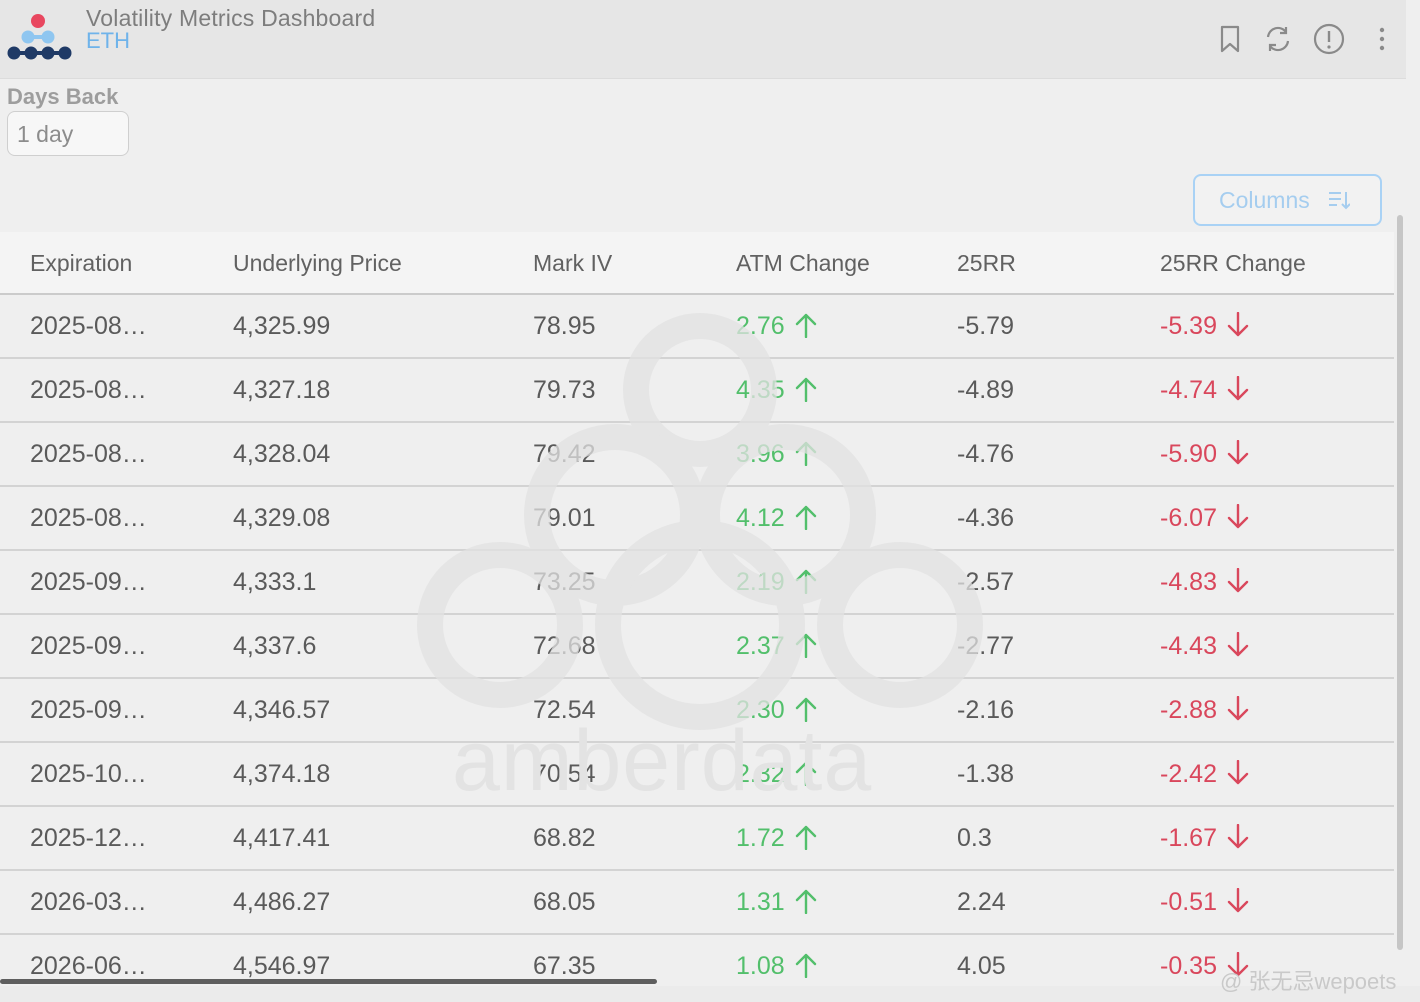 Image resolution: width=1420 pixels, height=1002 pixels. I want to click on columns-button: Columns, so click(1287, 200).